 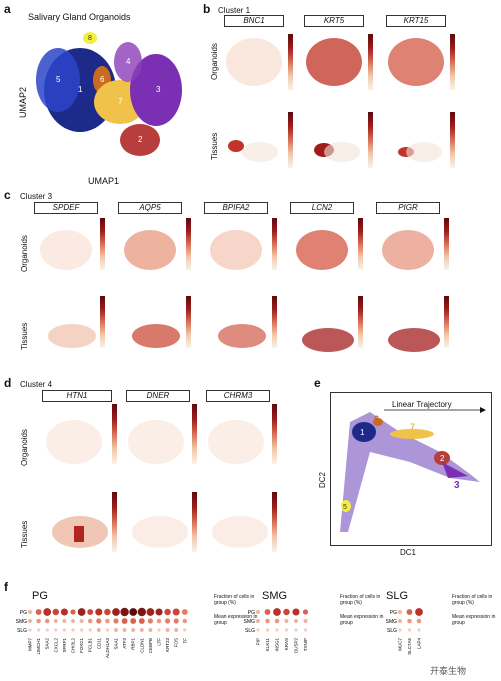 I want to click on dotplot-gene-label: CLDN1, so click(x=141, y=645).